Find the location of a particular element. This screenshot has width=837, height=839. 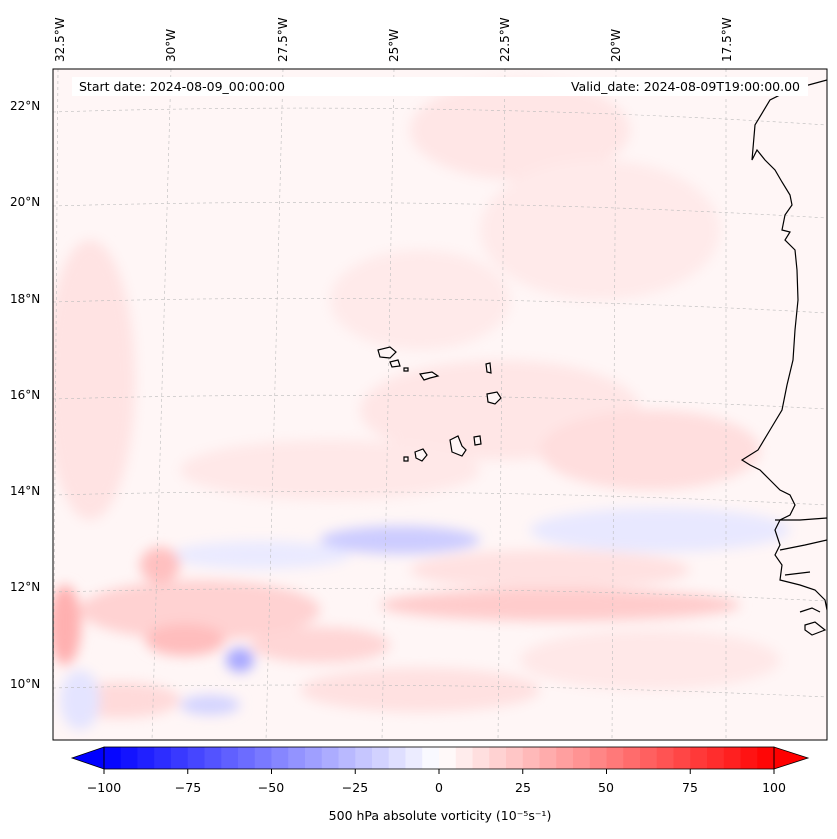

colorbar is located at coordinates (440, 760).